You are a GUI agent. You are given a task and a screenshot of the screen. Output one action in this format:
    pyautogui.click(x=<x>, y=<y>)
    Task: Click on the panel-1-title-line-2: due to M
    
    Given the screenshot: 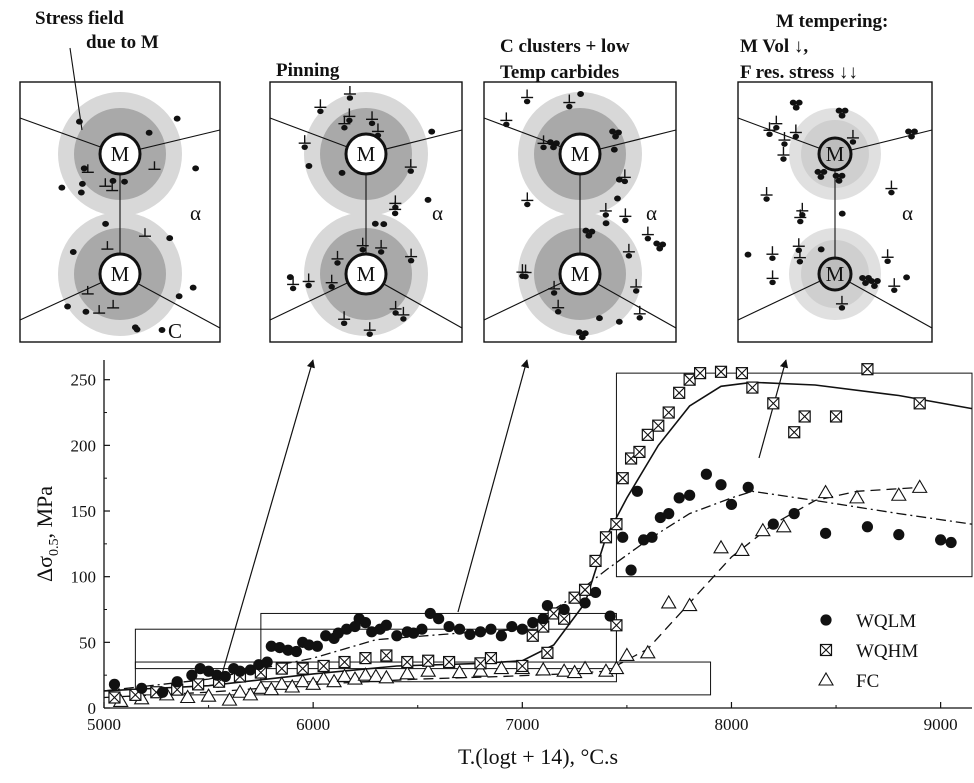 What is the action you would take?
    pyautogui.click(x=122, y=42)
    